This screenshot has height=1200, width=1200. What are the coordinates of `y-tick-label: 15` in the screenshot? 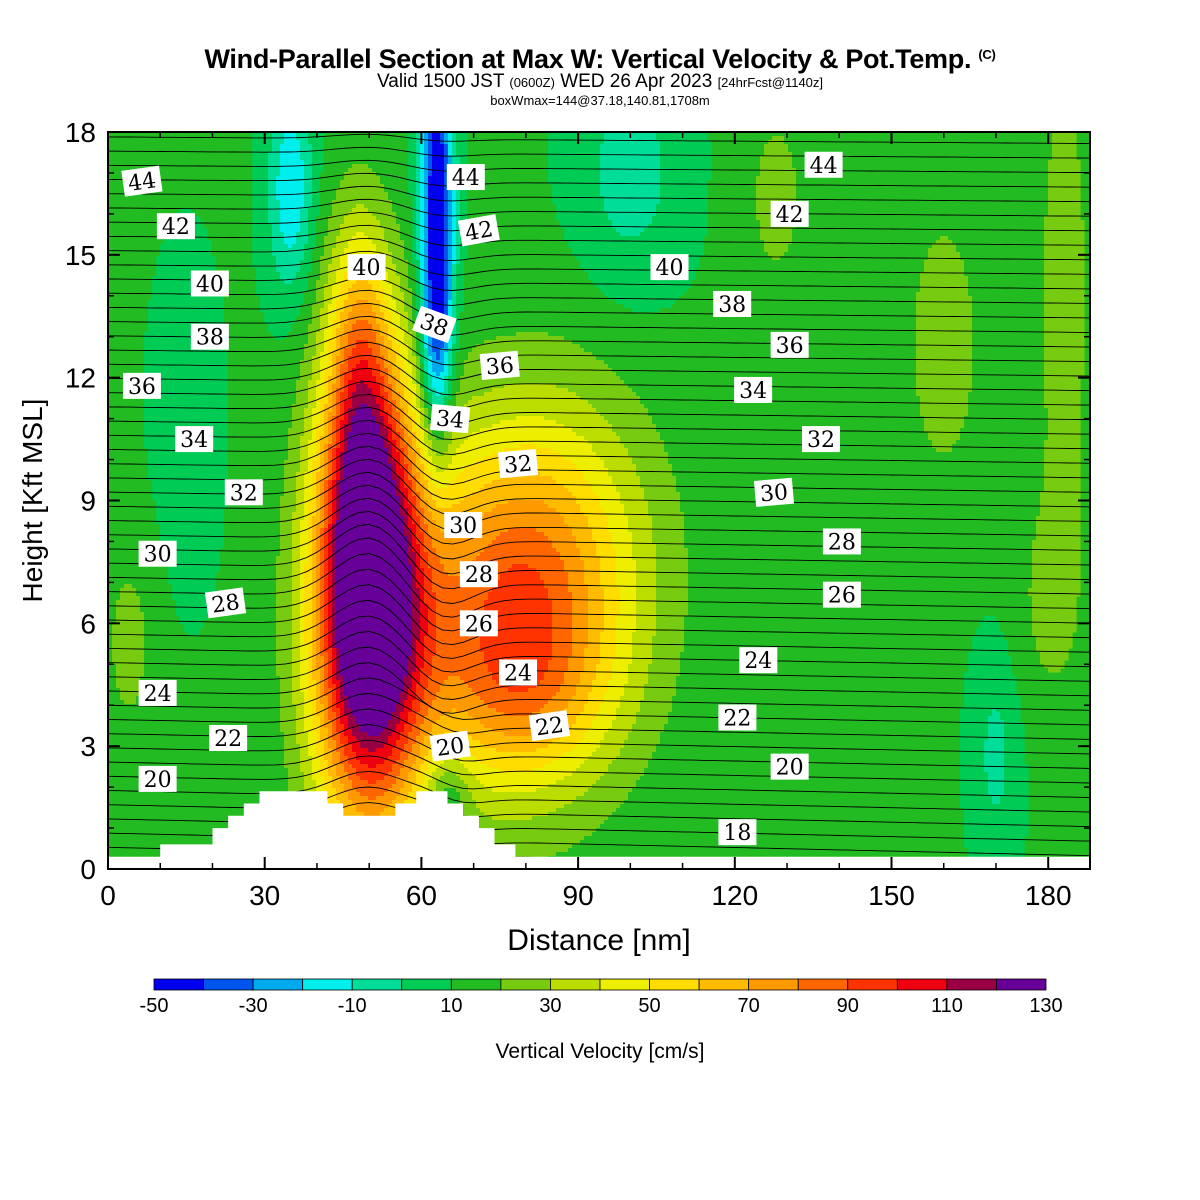 It's located at (80, 255).